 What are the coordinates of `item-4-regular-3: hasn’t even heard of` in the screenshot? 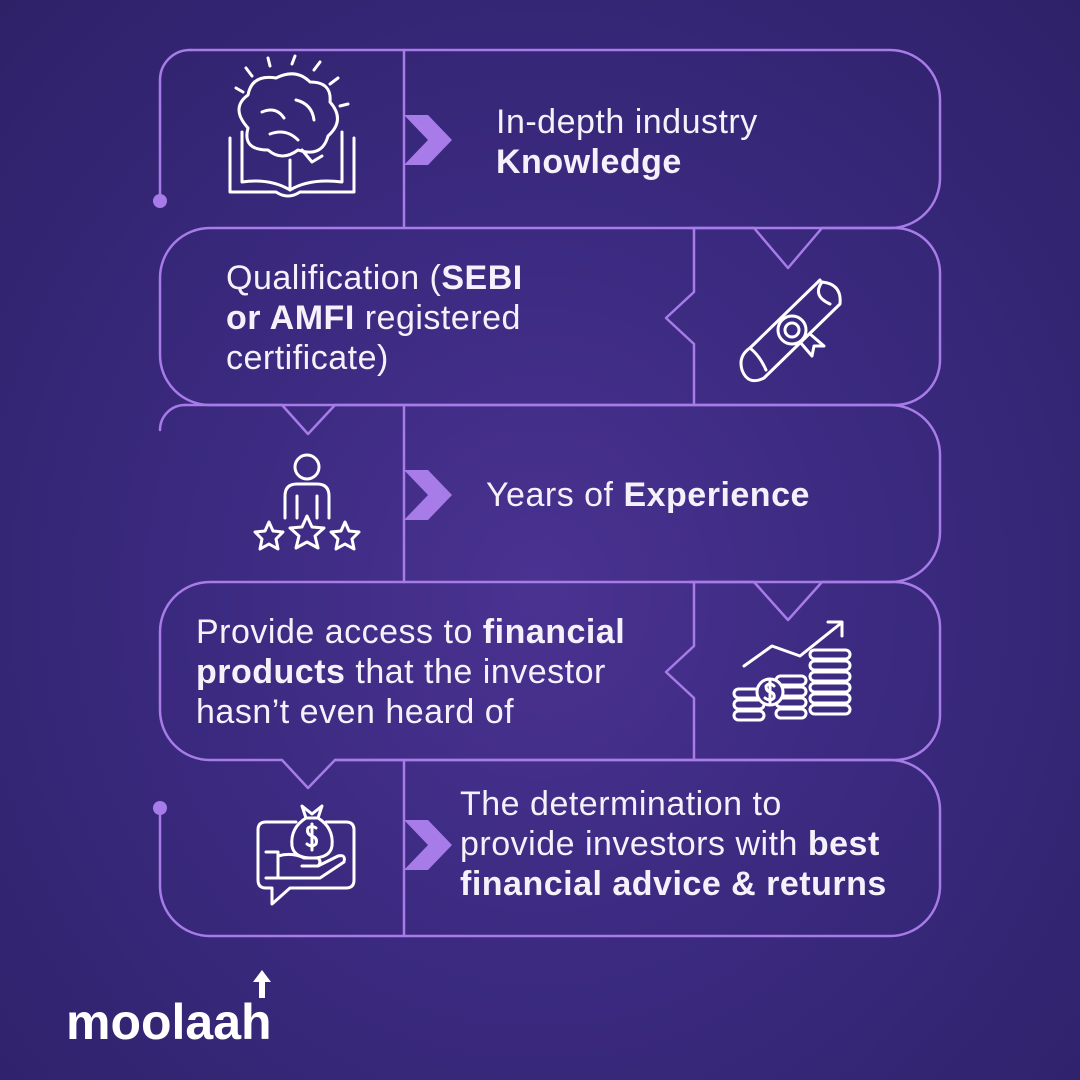 It's located at (355, 712).